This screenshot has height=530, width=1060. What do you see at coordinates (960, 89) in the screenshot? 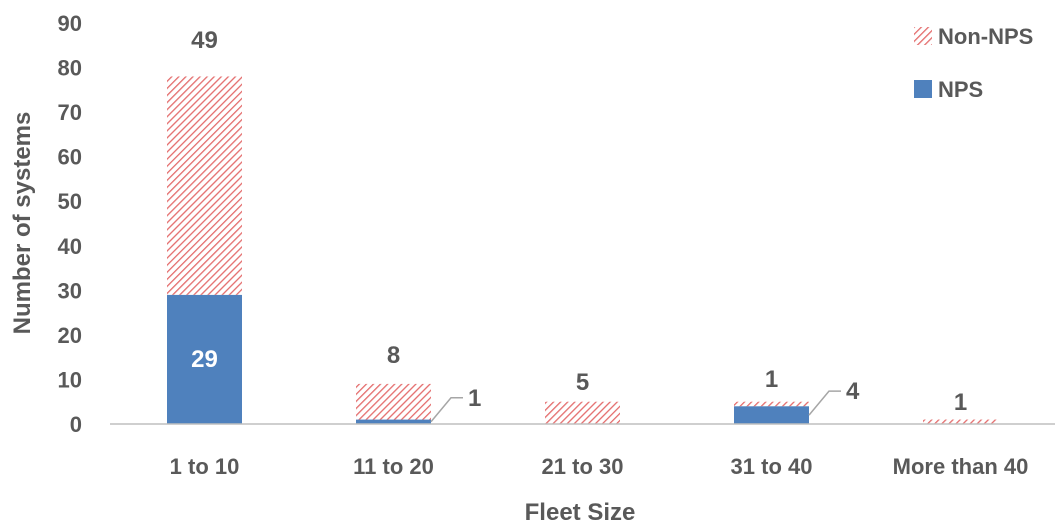
I see `legend-label: NPS` at bounding box center [960, 89].